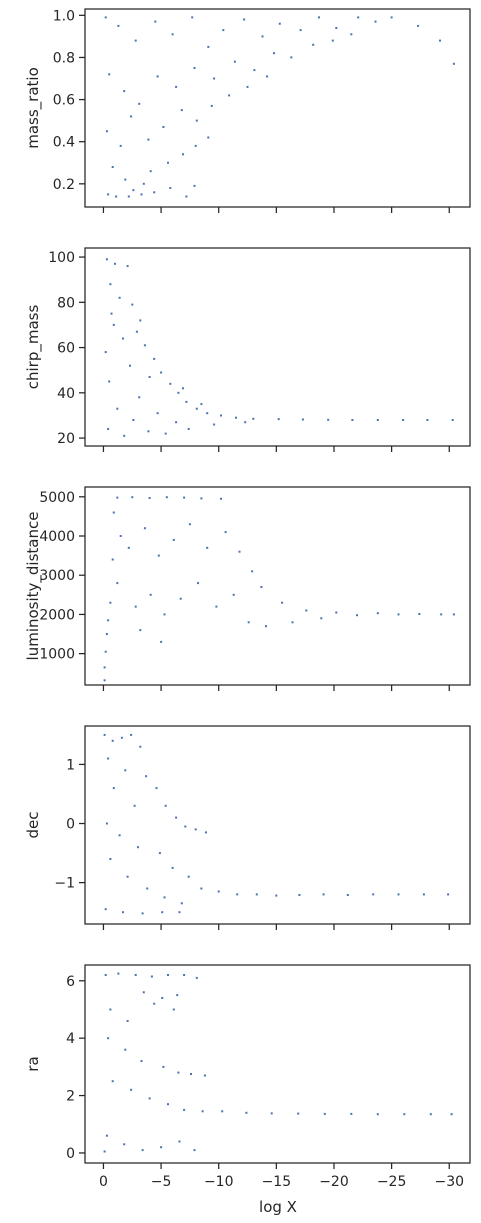 The height and width of the screenshot is (1223, 481). Describe the element at coordinates (57, 655) in the screenshot. I see `y-tick-label: 1000` at that location.